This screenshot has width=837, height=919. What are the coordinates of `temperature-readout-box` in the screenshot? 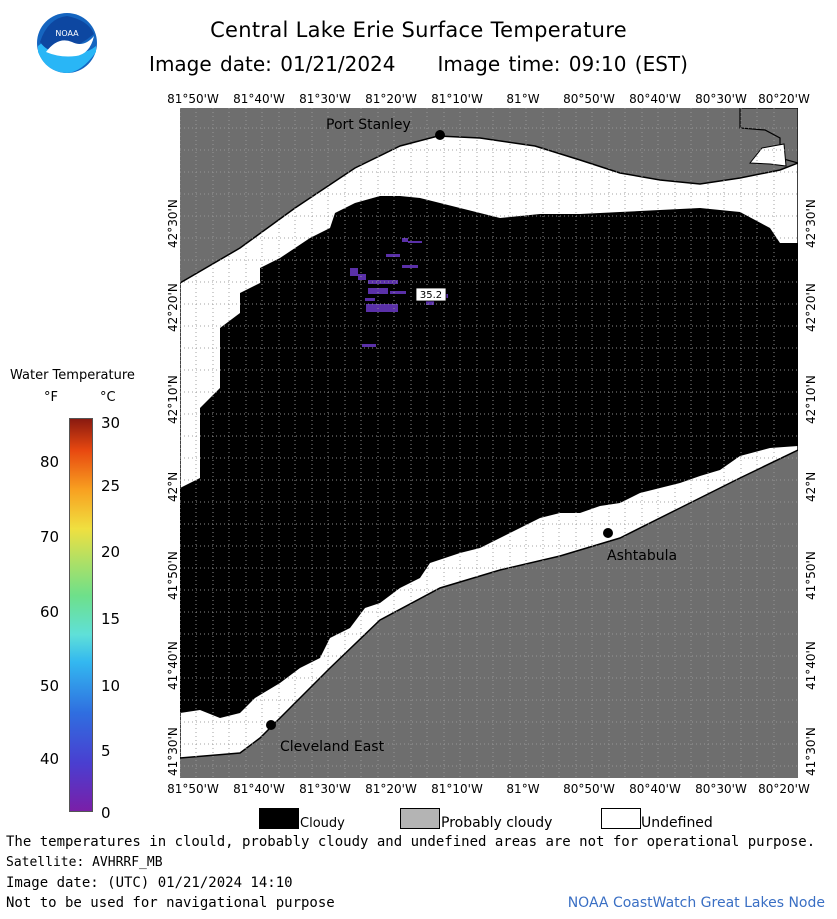 It's located at (431, 294).